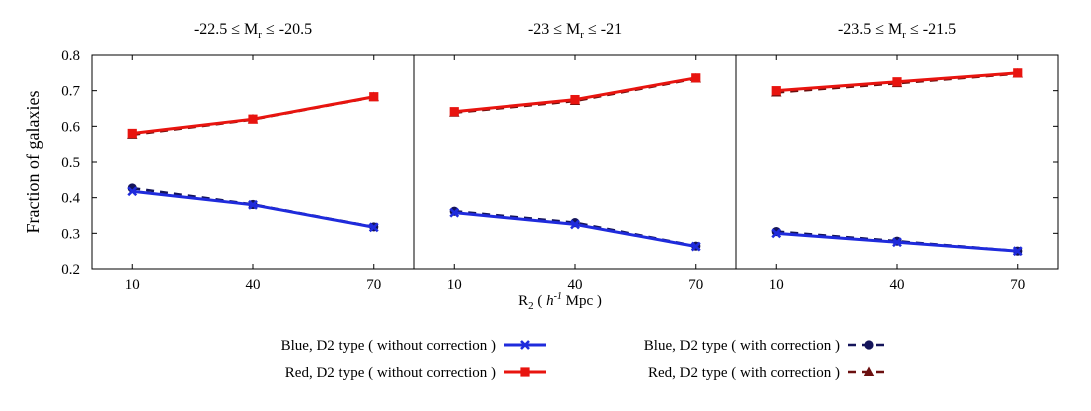 The image size is (1091, 411). Describe the element at coordinates (70, 92) in the screenshot. I see `y-tick-label: 0.7` at that location.